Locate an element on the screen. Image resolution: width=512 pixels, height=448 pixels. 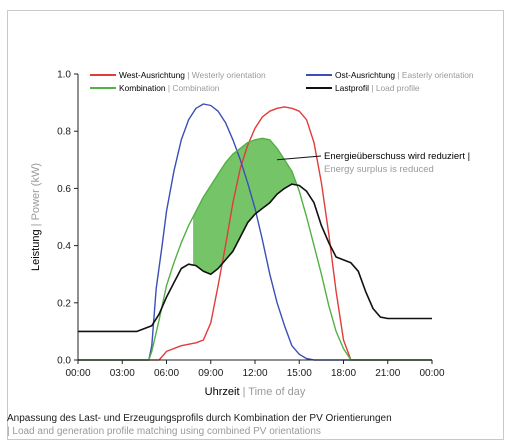
y-axis-ticks: 0.0 0.2 0.4 0.6 0.8 1.0 is located at coordinates (67, 218).